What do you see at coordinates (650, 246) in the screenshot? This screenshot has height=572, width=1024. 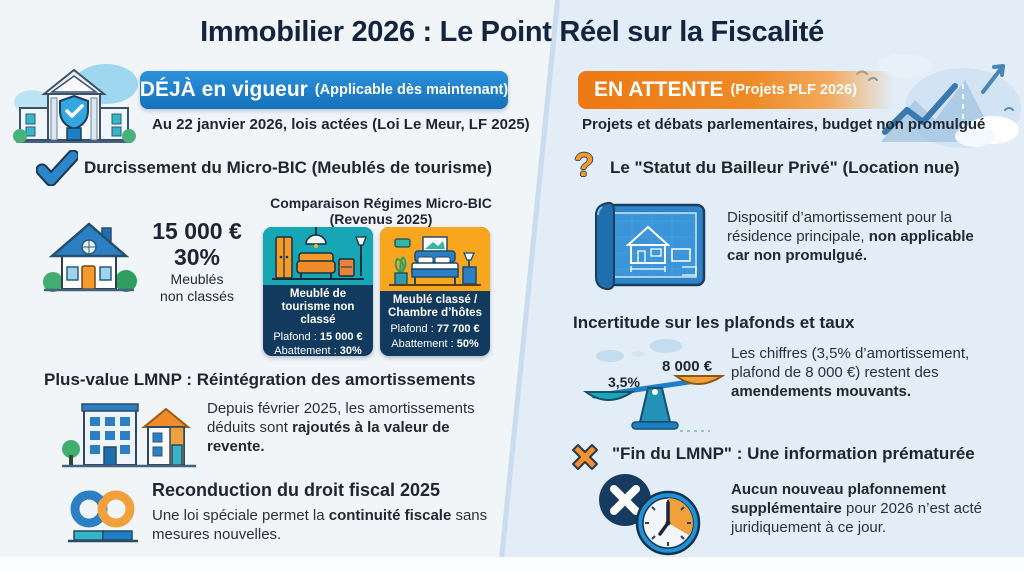 I see `blueprint-icon` at bounding box center [650, 246].